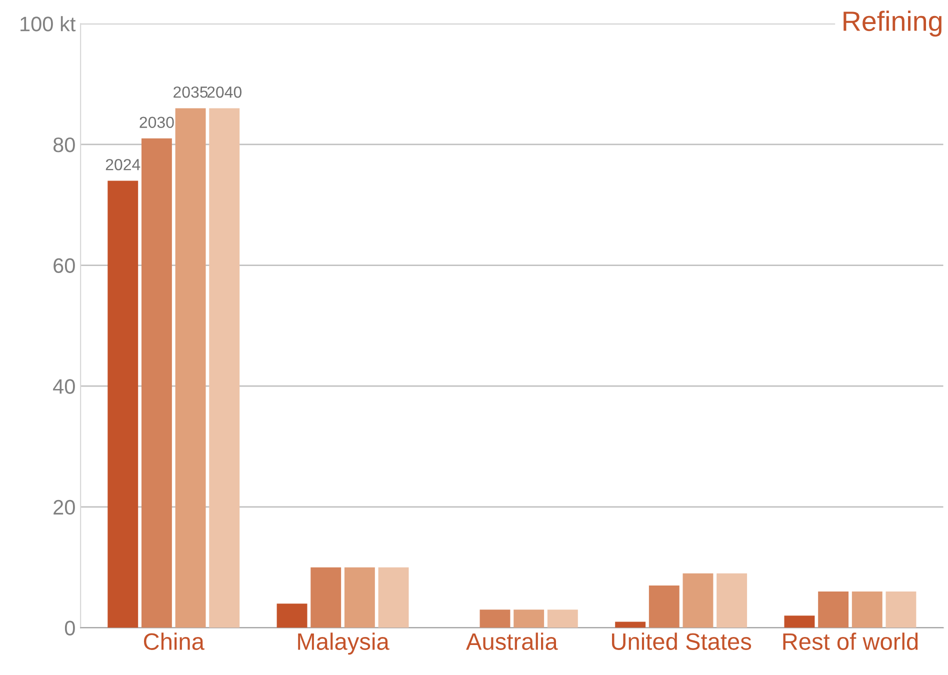  Describe the element at coordinates (64, 144) in the screenshot. I see `y-tick-label: 80` at that location.